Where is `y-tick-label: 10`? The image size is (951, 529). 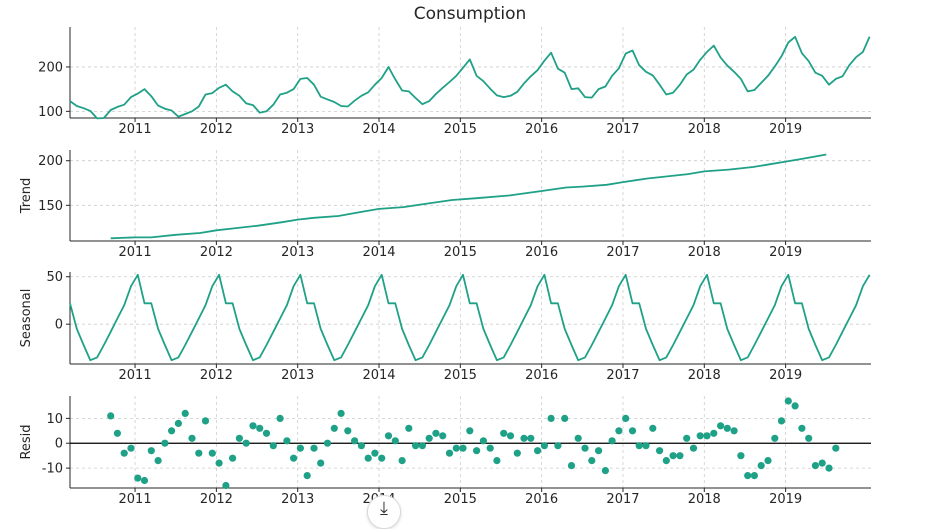 y-tick-label: 10 is located at coordinates (54, 419).